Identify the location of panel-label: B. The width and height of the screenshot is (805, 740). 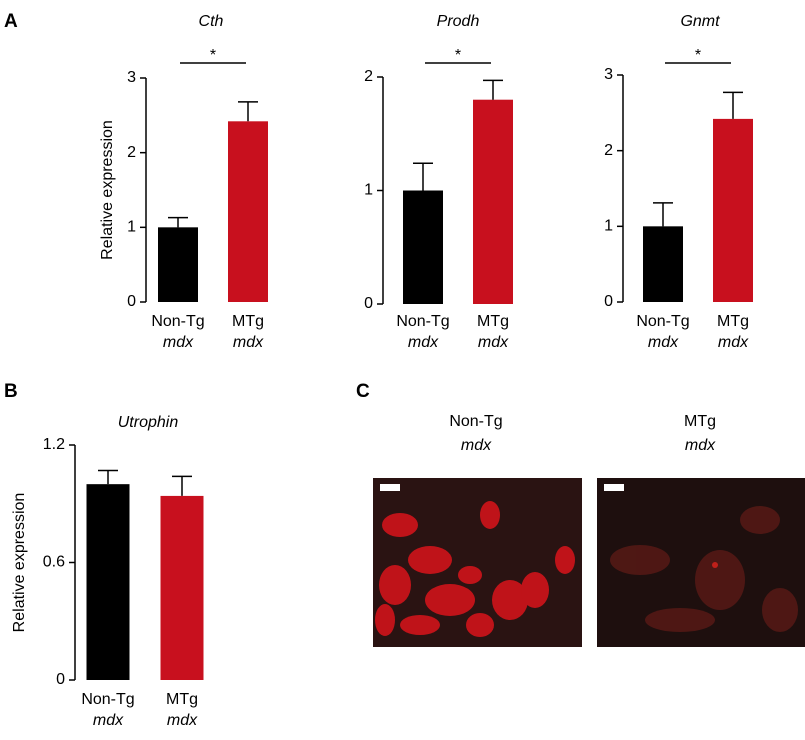
(11, 391).